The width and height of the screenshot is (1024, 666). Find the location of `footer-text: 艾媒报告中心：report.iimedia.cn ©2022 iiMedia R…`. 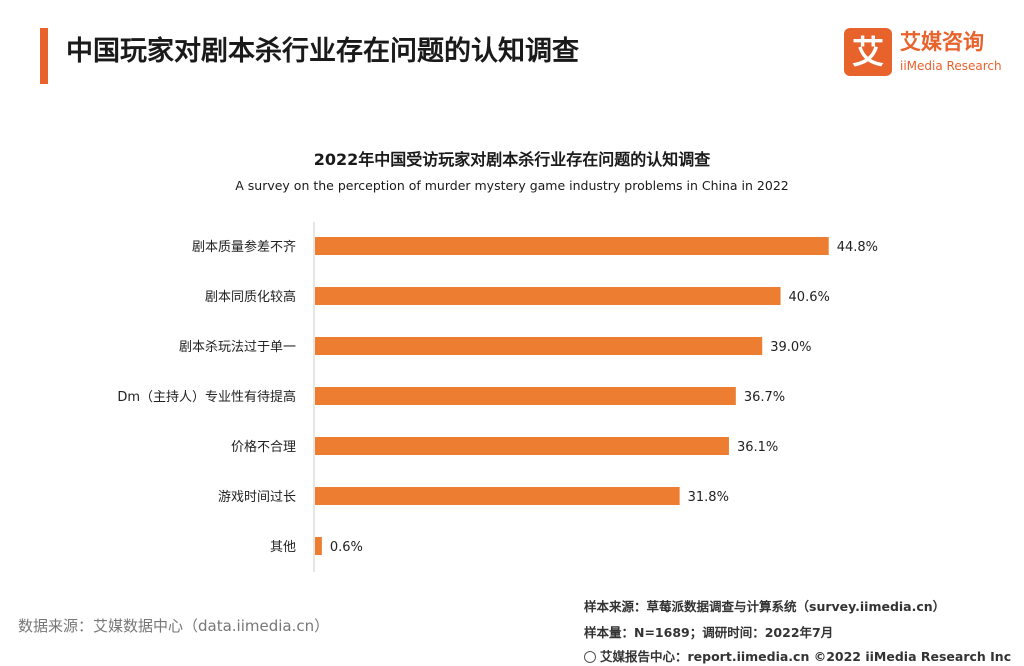

footer-text: 艾媒报告中心：report.iimedia.cn ©2022 iiMedia R… is located at coordinates (806, 656).